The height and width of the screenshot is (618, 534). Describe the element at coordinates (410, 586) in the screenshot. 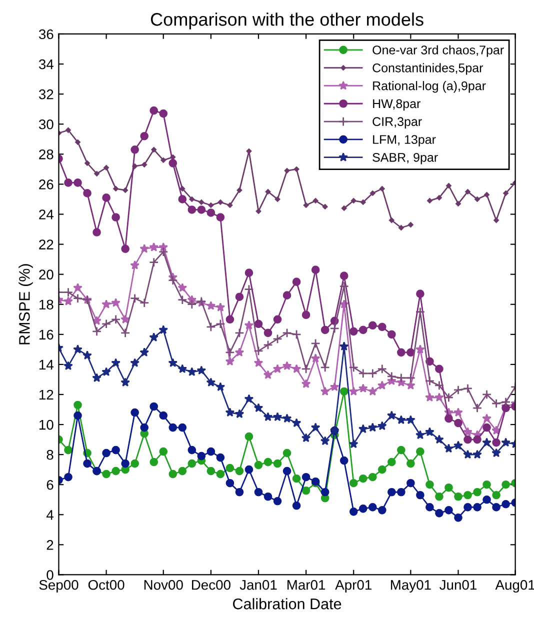

I see `x-tick-label: May01` at that location.